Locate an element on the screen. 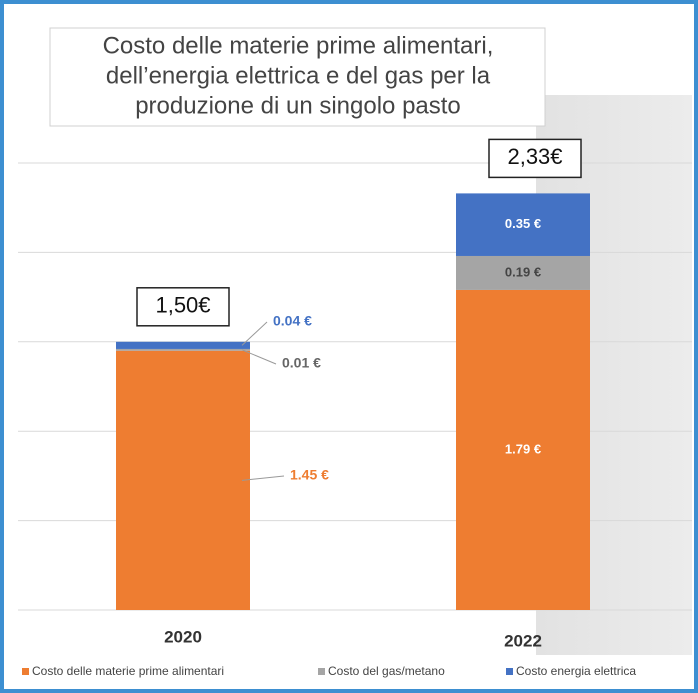 This screenshot has height=693, width=698. value-label: 0.19 € is located at coordinates (523, 271).